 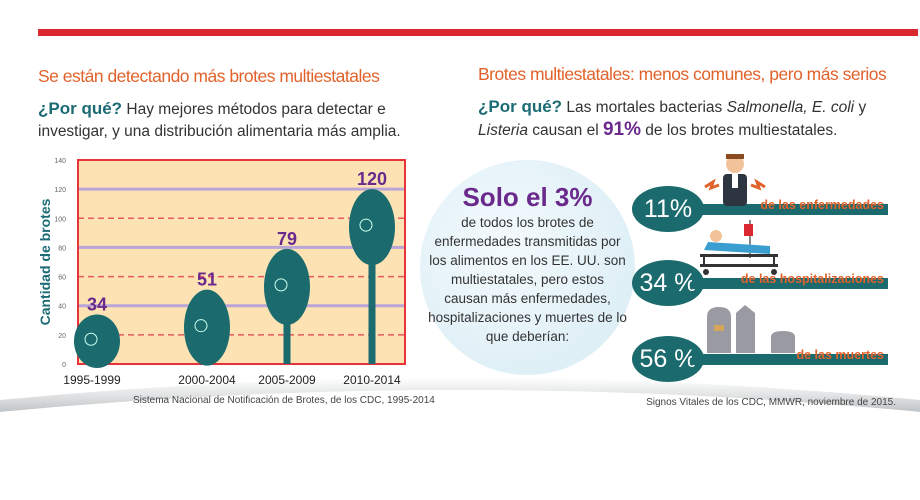 What do you see at coordinates (372, 179) in the screenshot?
I see `data-label: 120` at bounding box center [372, 179].